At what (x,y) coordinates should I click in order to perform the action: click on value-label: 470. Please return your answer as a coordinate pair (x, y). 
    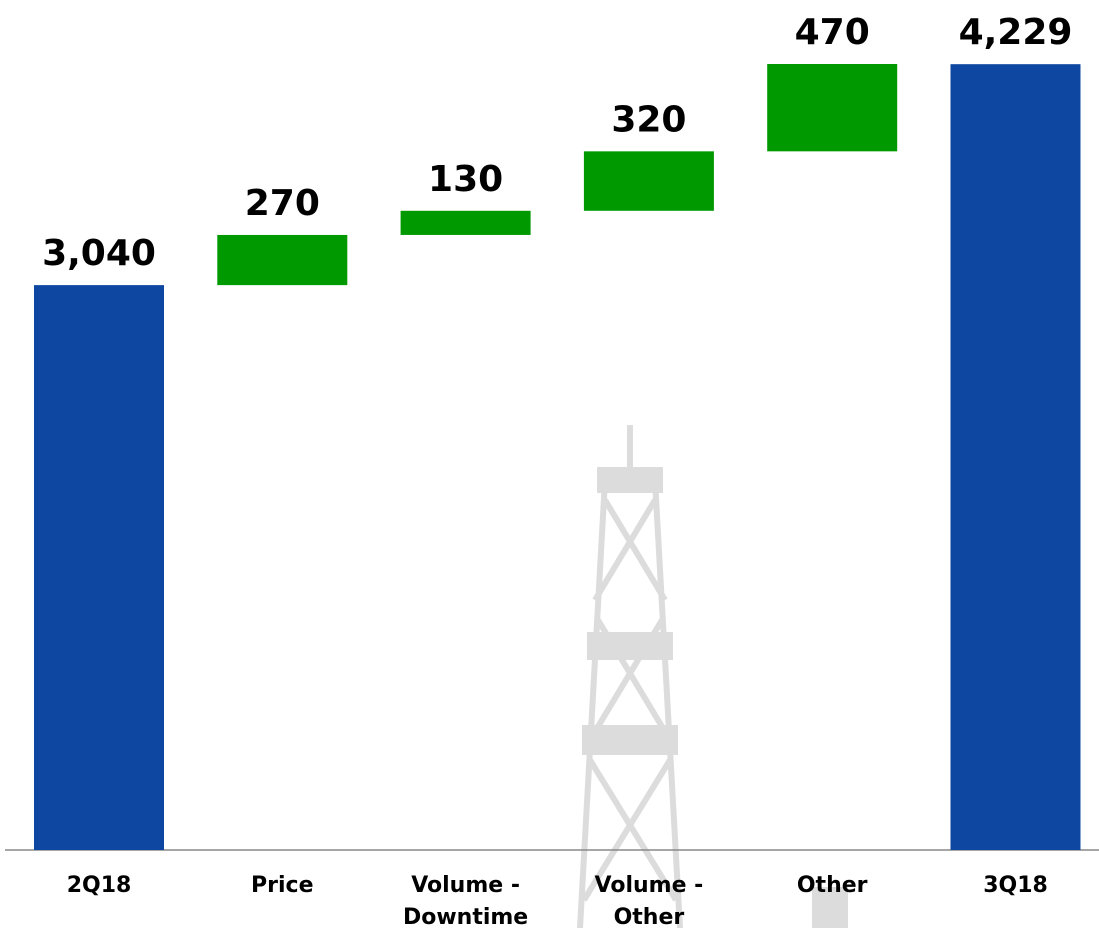
    Looking at the image, I should click on (832, 32).